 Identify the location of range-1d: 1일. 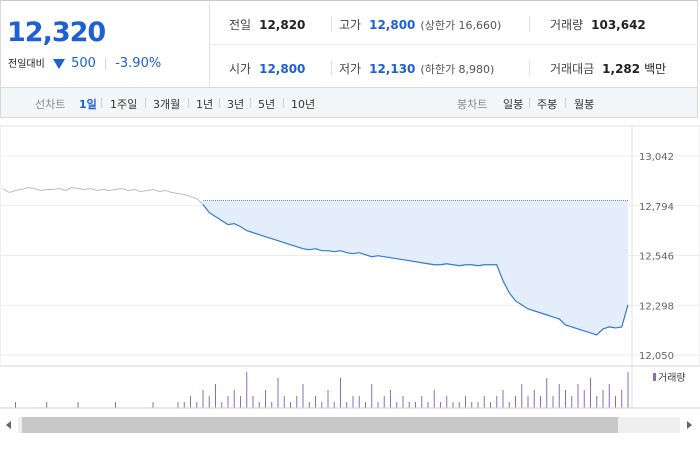
(88, 104).